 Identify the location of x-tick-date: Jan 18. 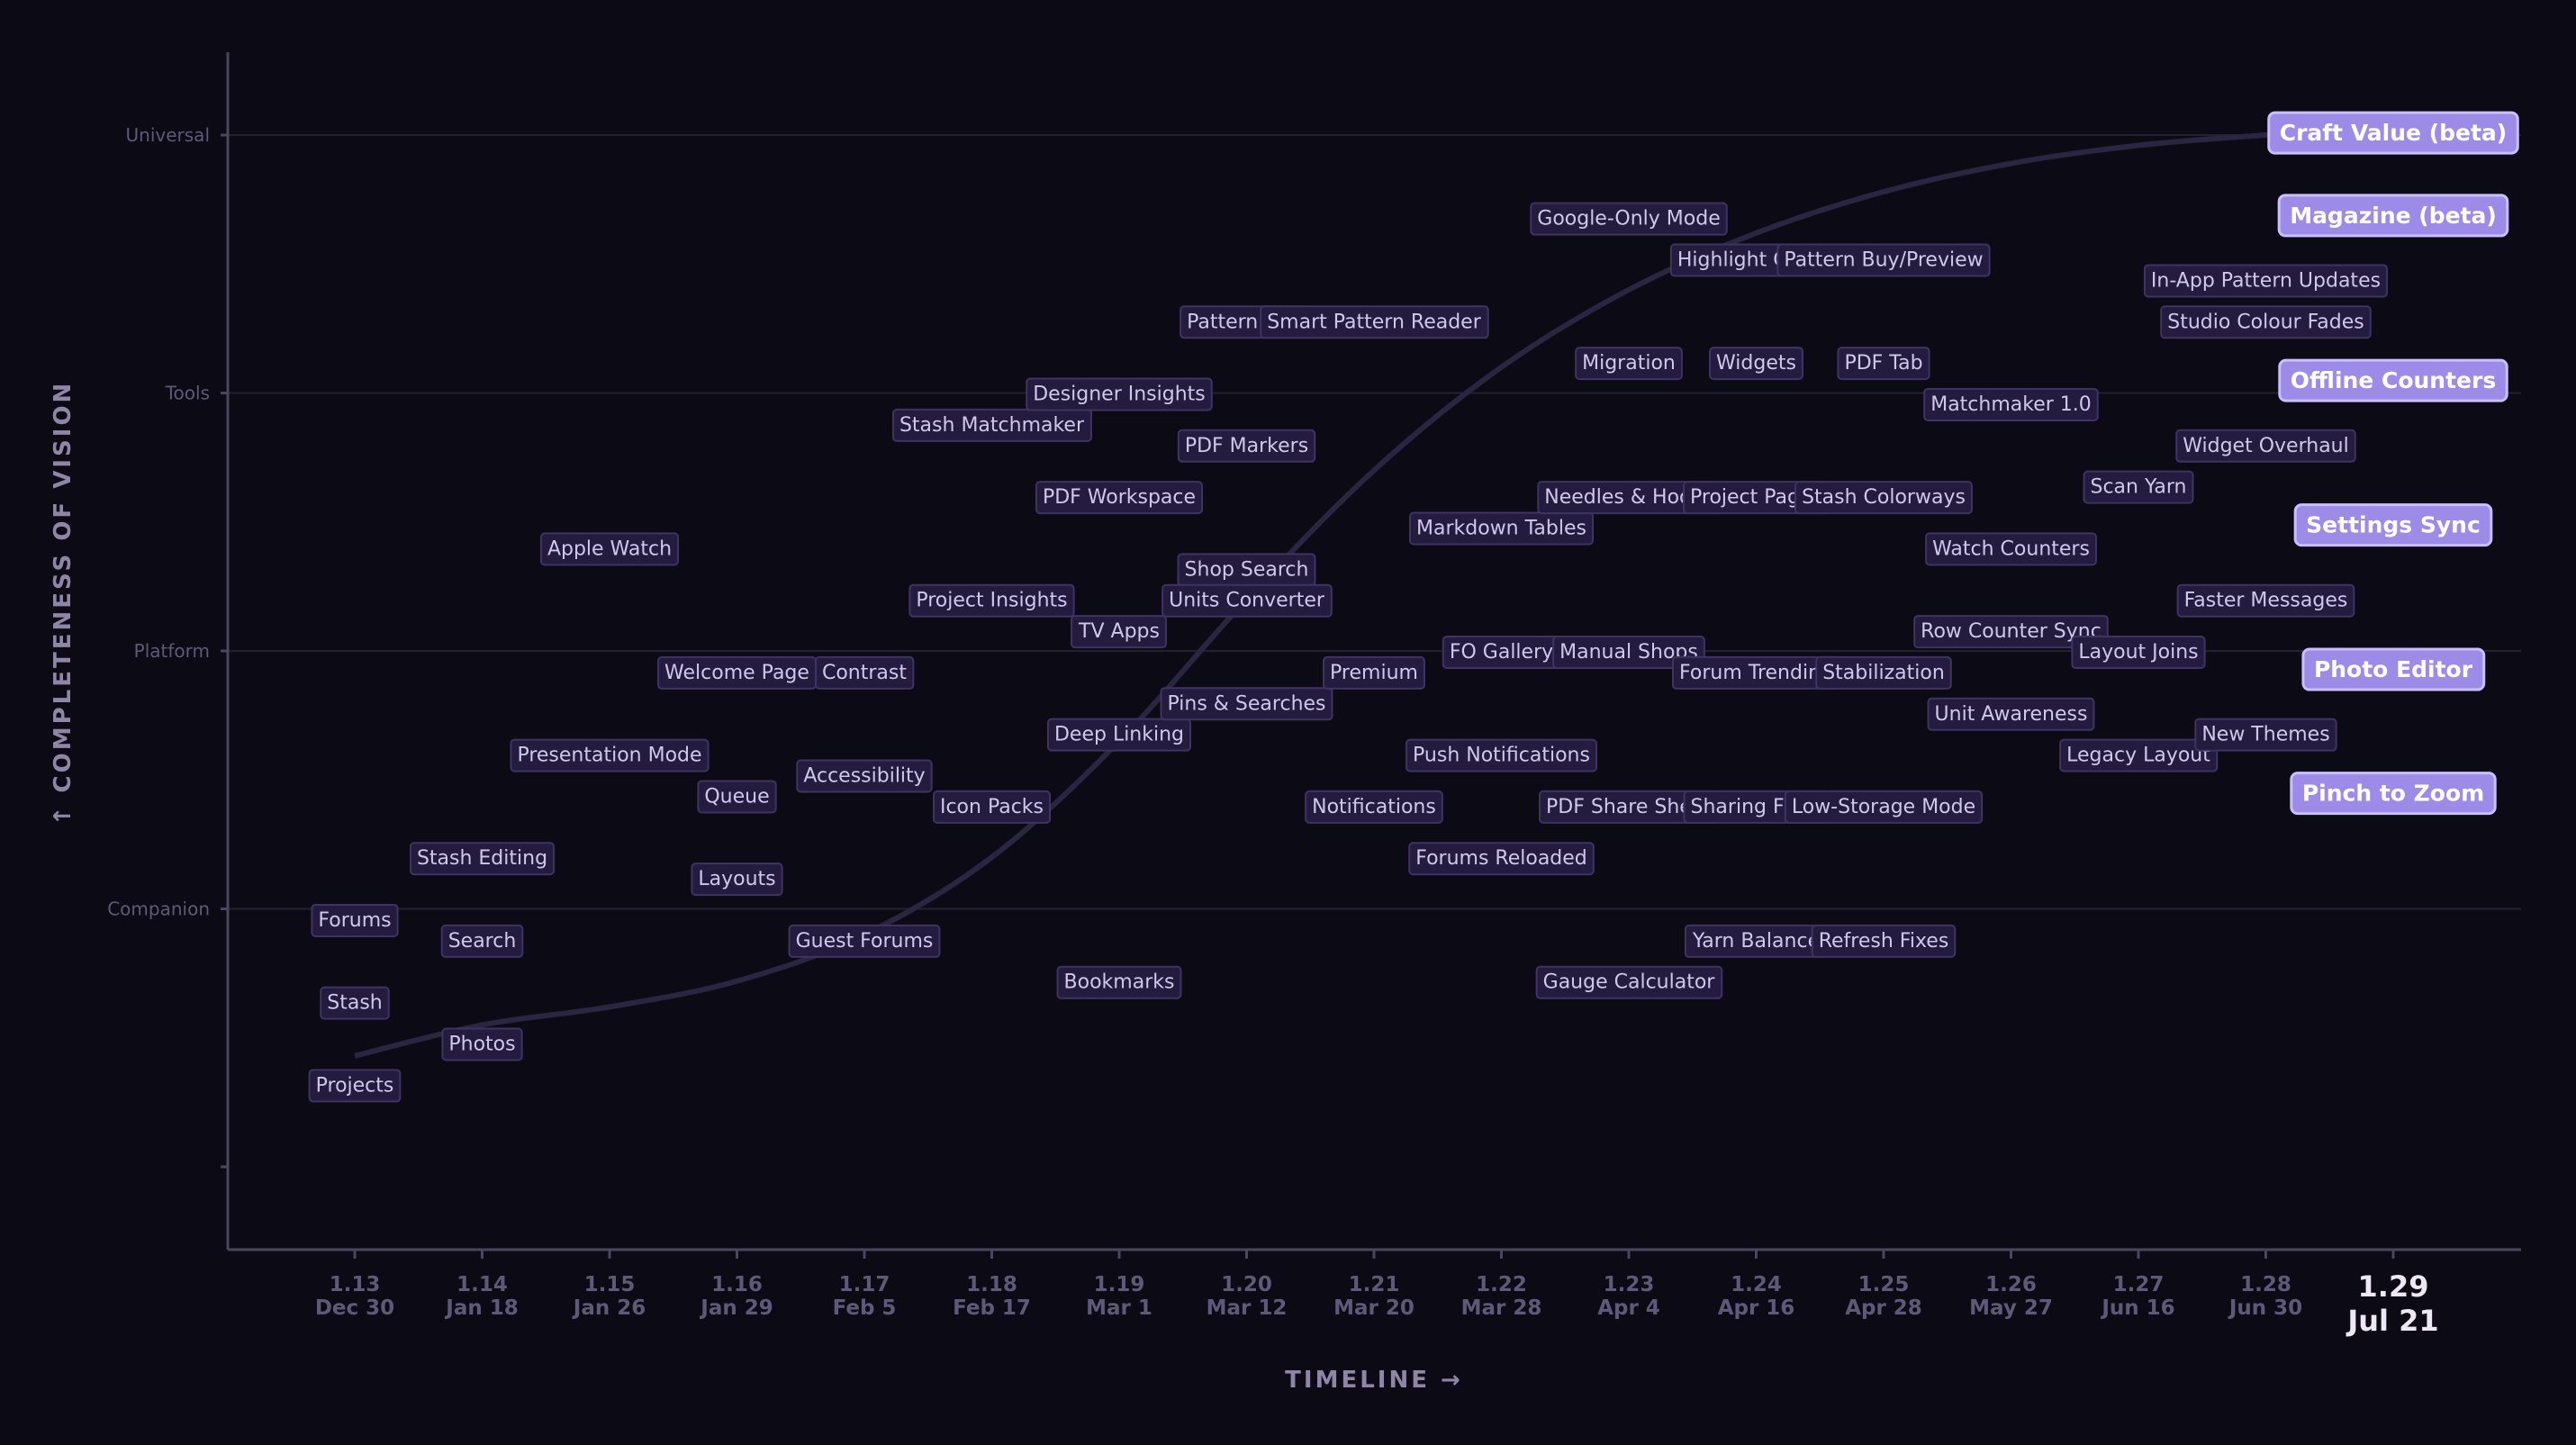
(481, 1308).